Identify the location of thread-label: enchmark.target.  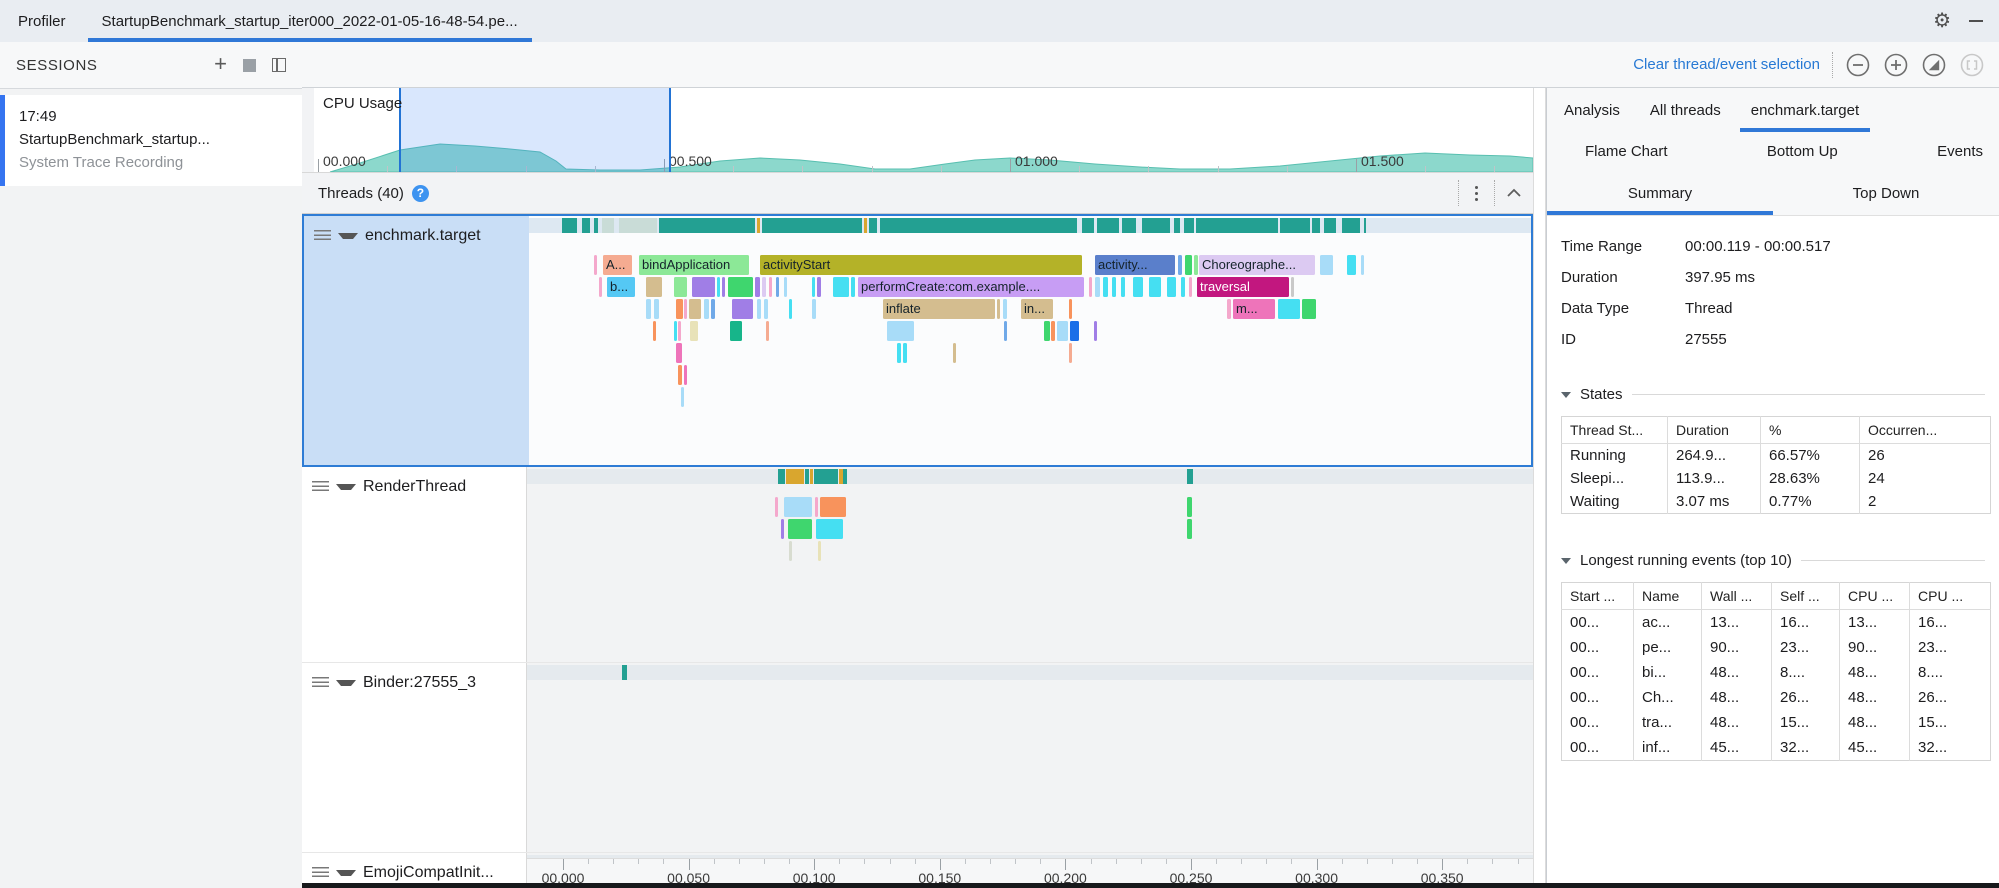
(416, 340).